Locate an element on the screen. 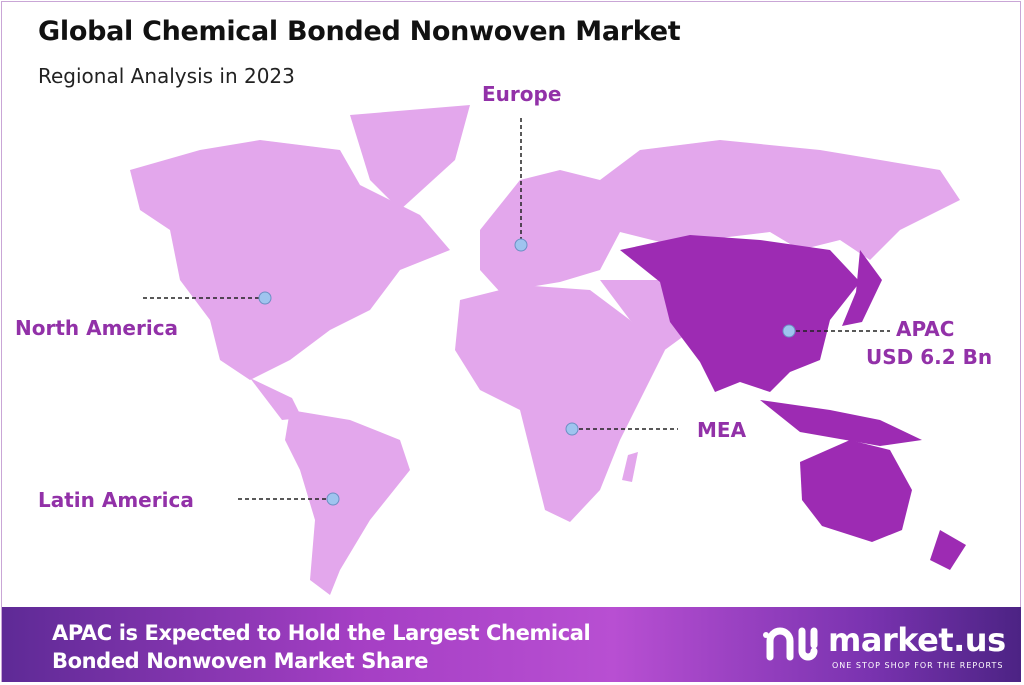 The image size is (1024, 685). greenland is located at coordinates (410, 157).